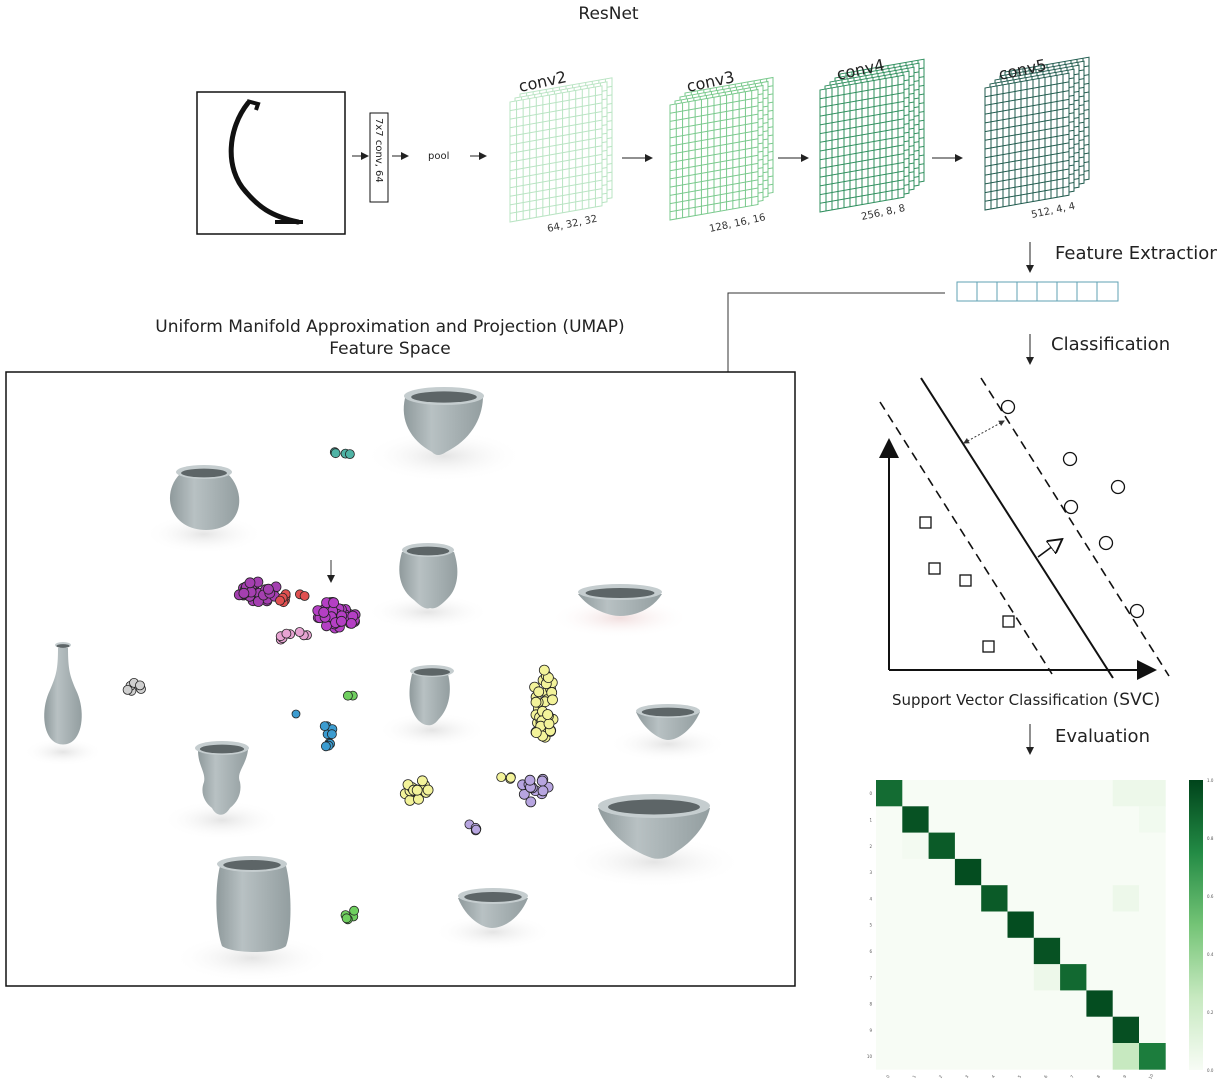  I want to click on conv1-block: 7x7 conv, 64, so click(379, 157).